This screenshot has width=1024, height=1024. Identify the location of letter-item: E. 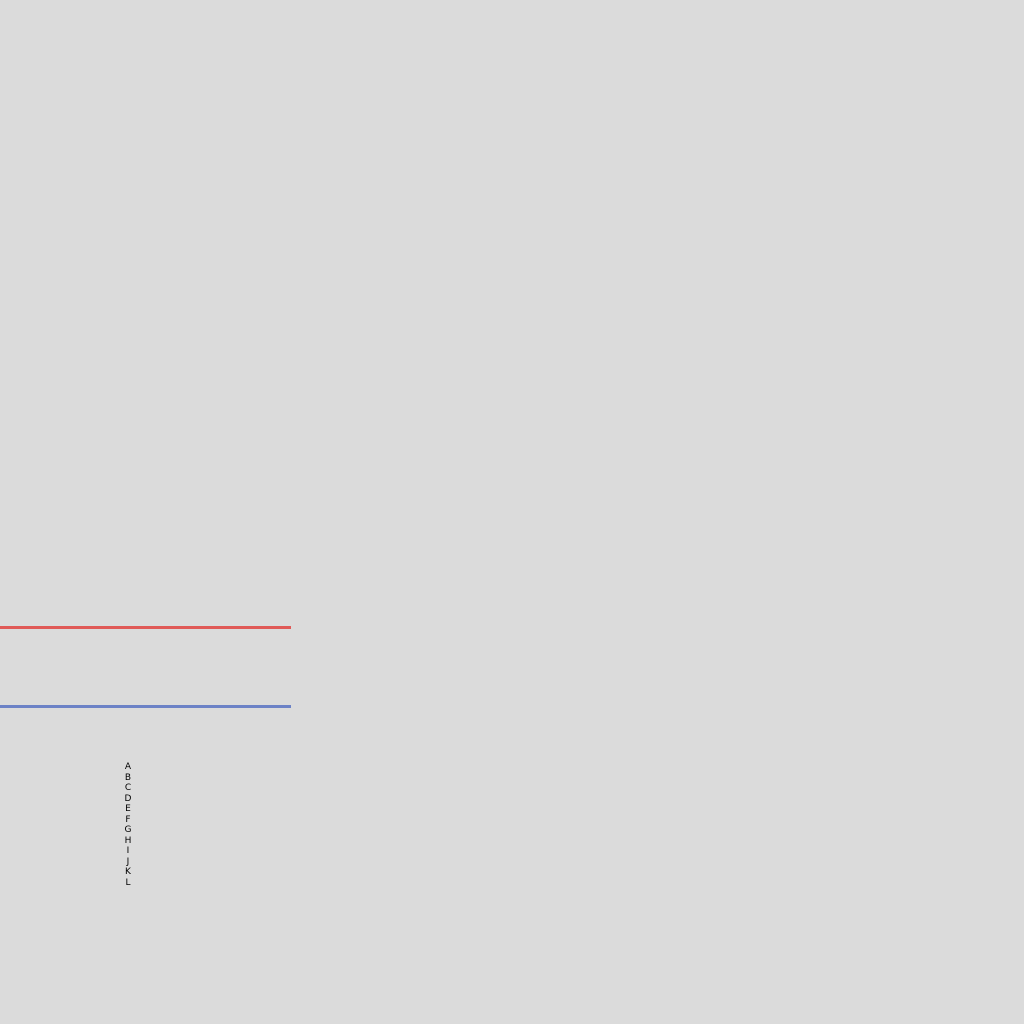
(128, 809).